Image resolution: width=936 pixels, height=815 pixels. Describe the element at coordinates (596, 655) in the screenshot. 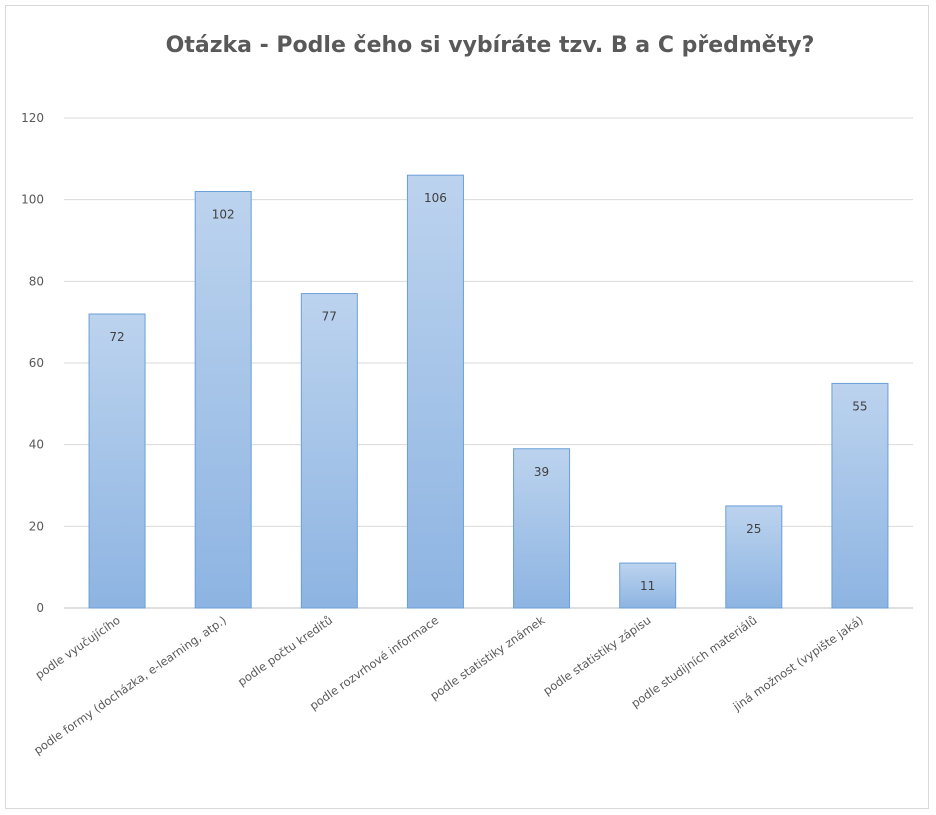

I see `x-tick-label: podle statistiky zápisu` at that location.